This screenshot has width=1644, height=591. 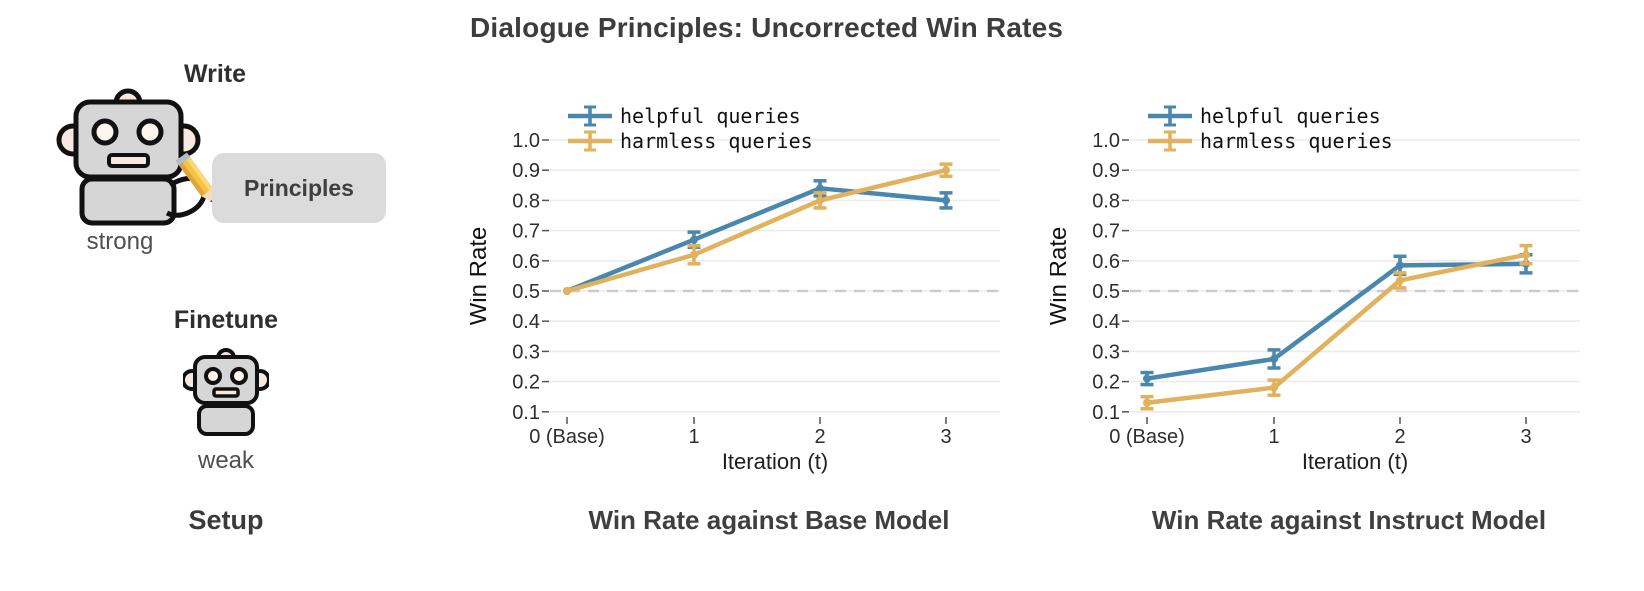 I want to click on finetune-label: Finetune, so click(x=226, y=320).